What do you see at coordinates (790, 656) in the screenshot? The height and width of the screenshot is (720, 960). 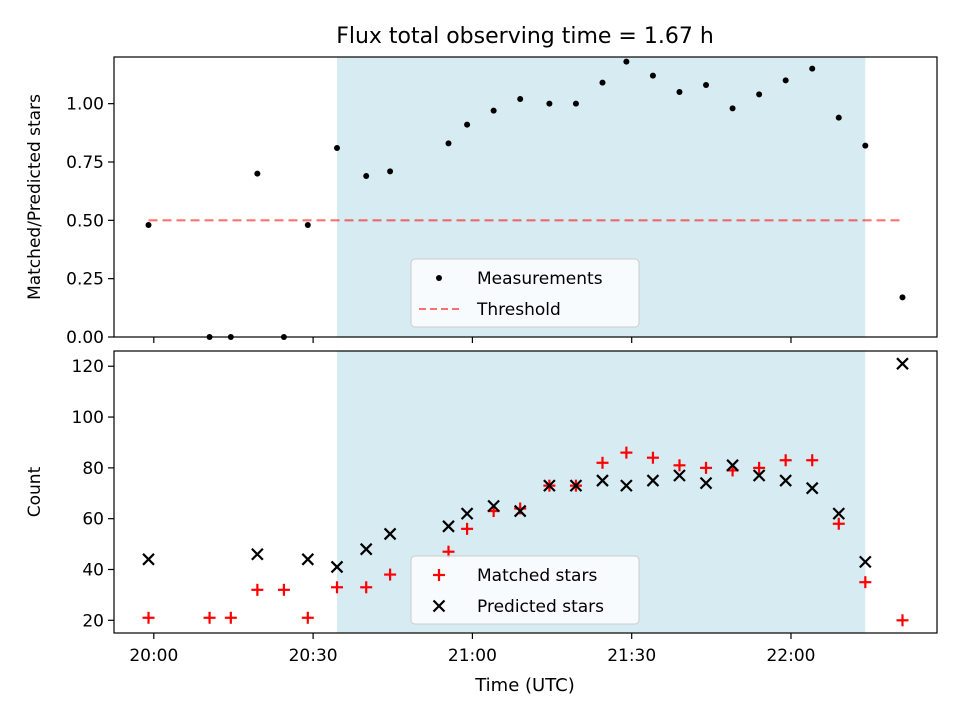 I see `x-tick-label: 22:00` at bounding box center [790, 656].